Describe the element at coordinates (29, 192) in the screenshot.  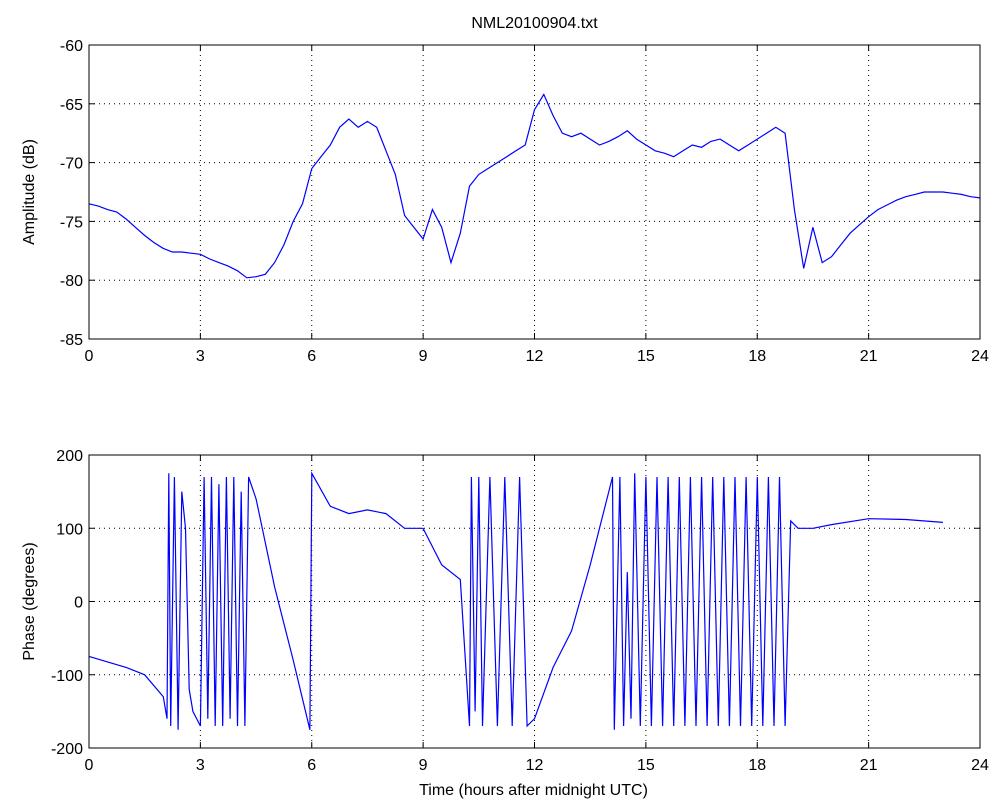
I see `y-axis-label: Amplitude (dB)` at that location.